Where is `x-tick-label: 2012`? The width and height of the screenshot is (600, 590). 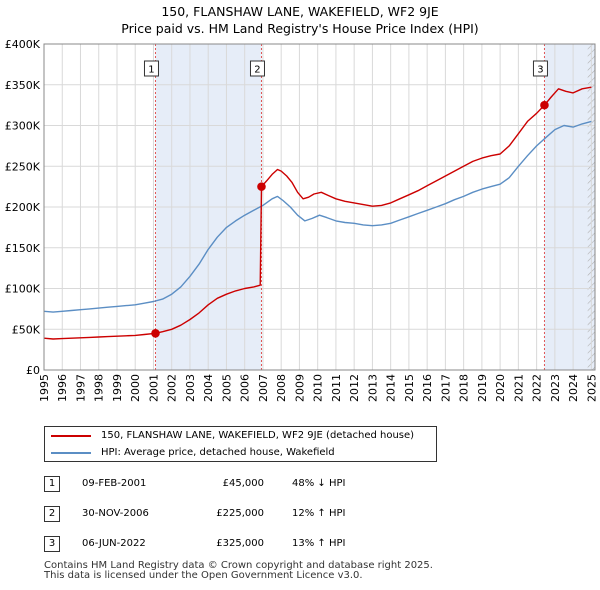 x-tick-label: 2012 is located at coordinates (354, 388).